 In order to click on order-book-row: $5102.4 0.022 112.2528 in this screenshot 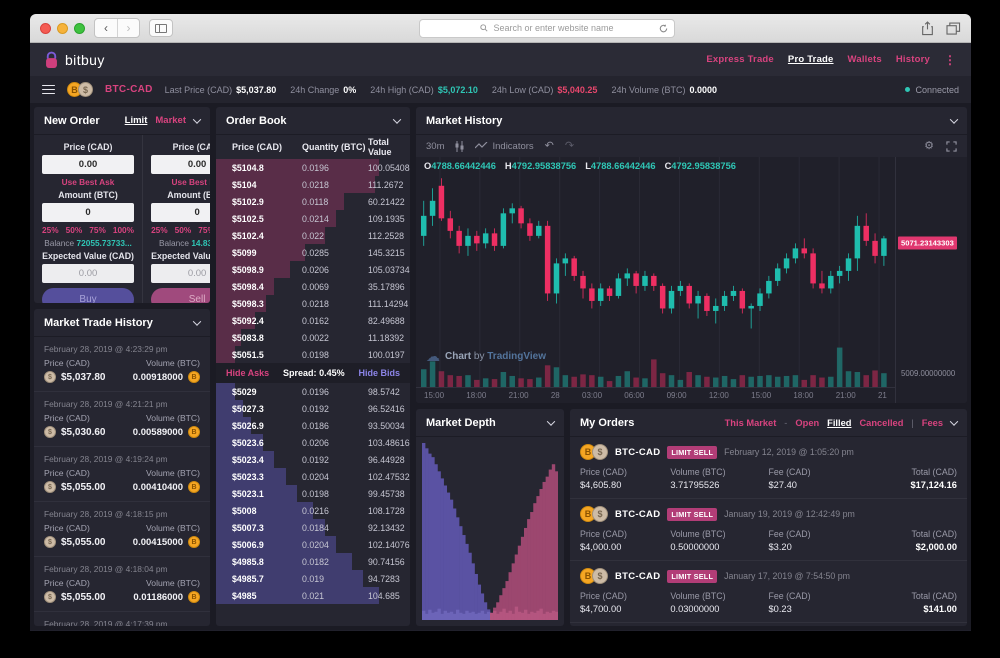, I will do `click(313, 235)`.